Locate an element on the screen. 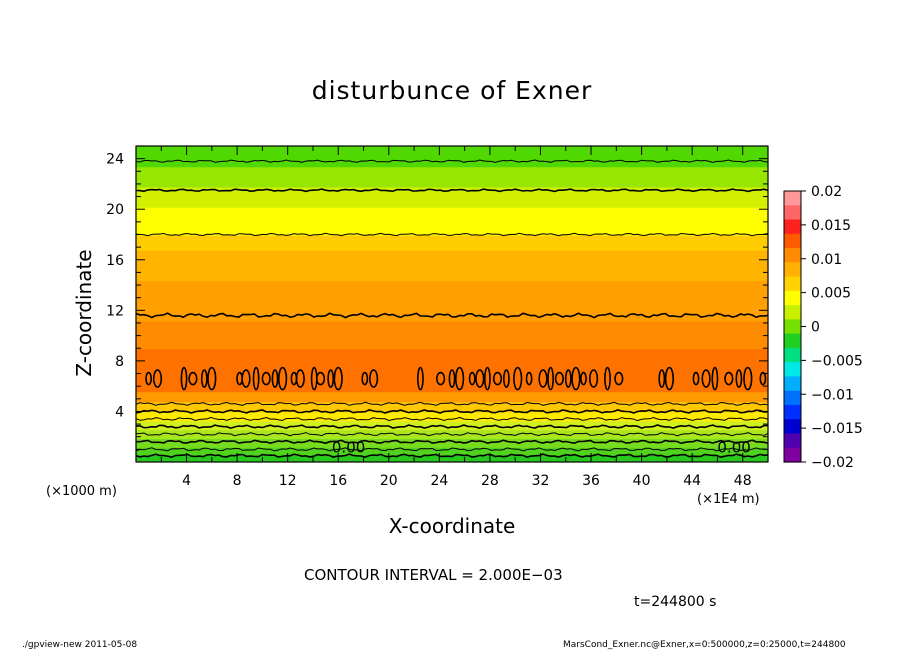 This screenshot has width=904, height=654. x-tick-label: 40 is located at coordinates (642, 481).